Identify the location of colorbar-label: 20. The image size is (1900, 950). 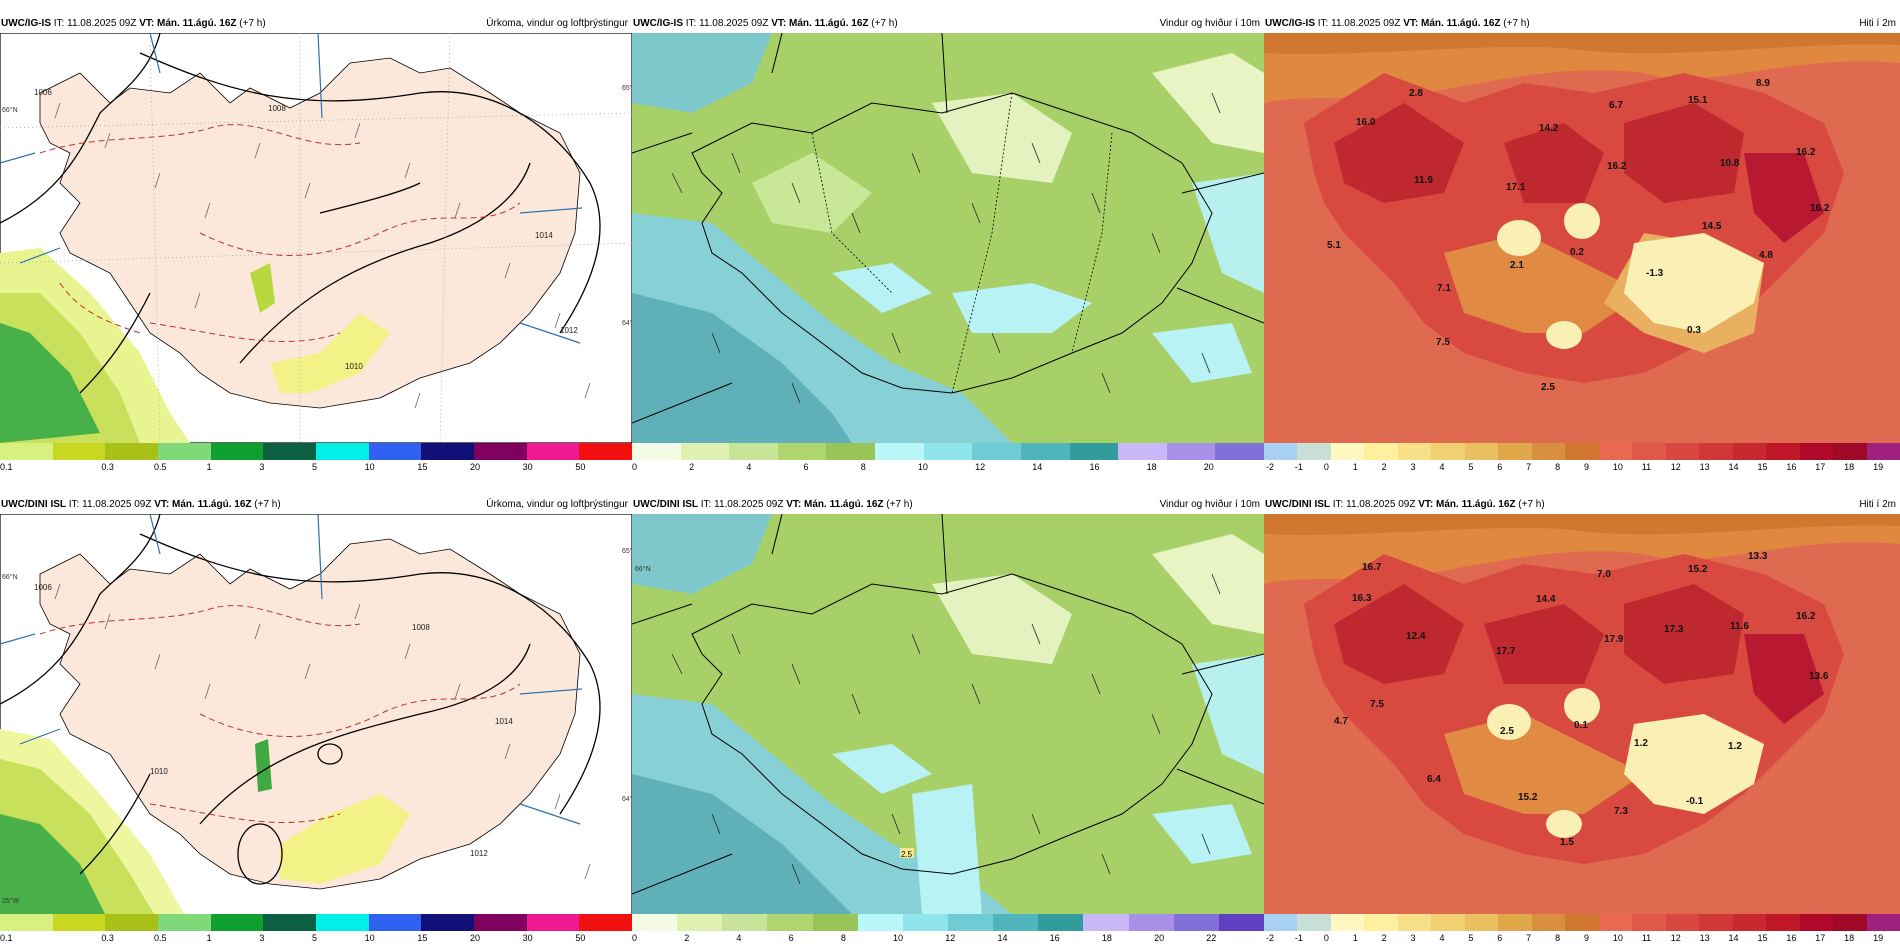
(1208, 467).